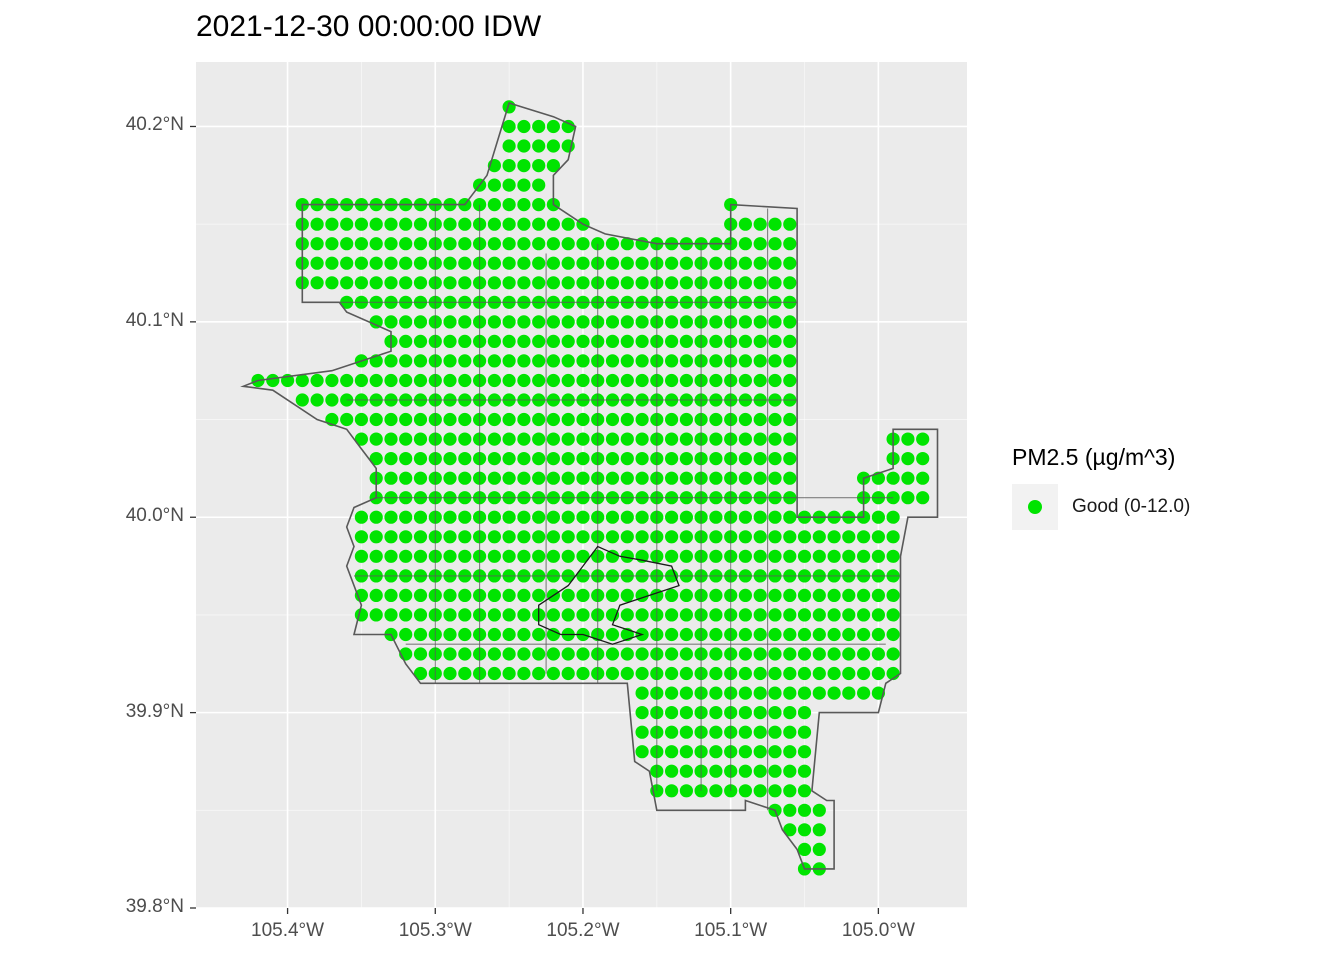 This screenshot has width=1344, height=960. What do you see at coordinates (1035, 507) in the screenshot?
I see `legend-key` at bounding box center [1035, 507].